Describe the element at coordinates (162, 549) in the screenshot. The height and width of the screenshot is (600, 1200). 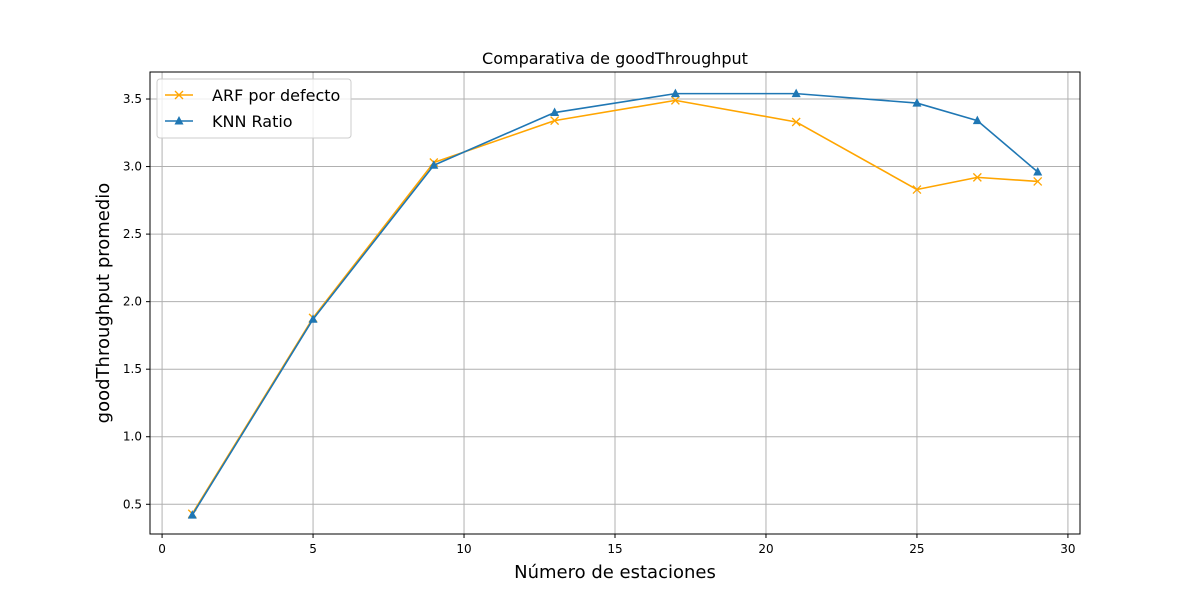
I see `x-tick-label: 0` at that location.